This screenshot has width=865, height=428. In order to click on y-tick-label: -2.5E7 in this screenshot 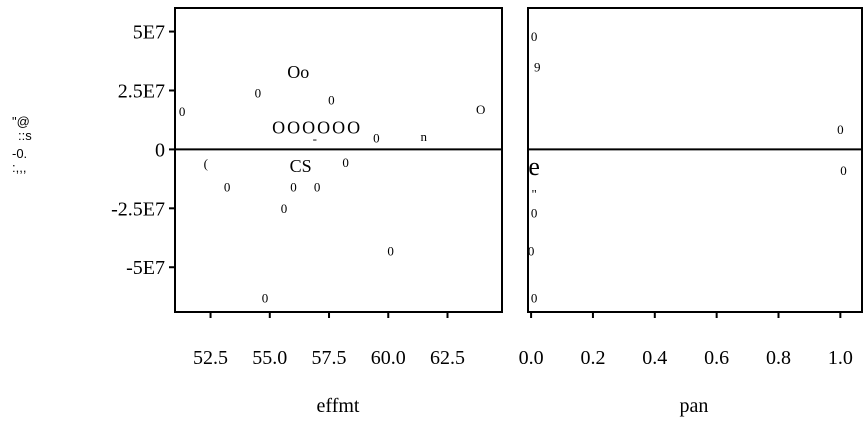, I will do `click(138, 209)`.